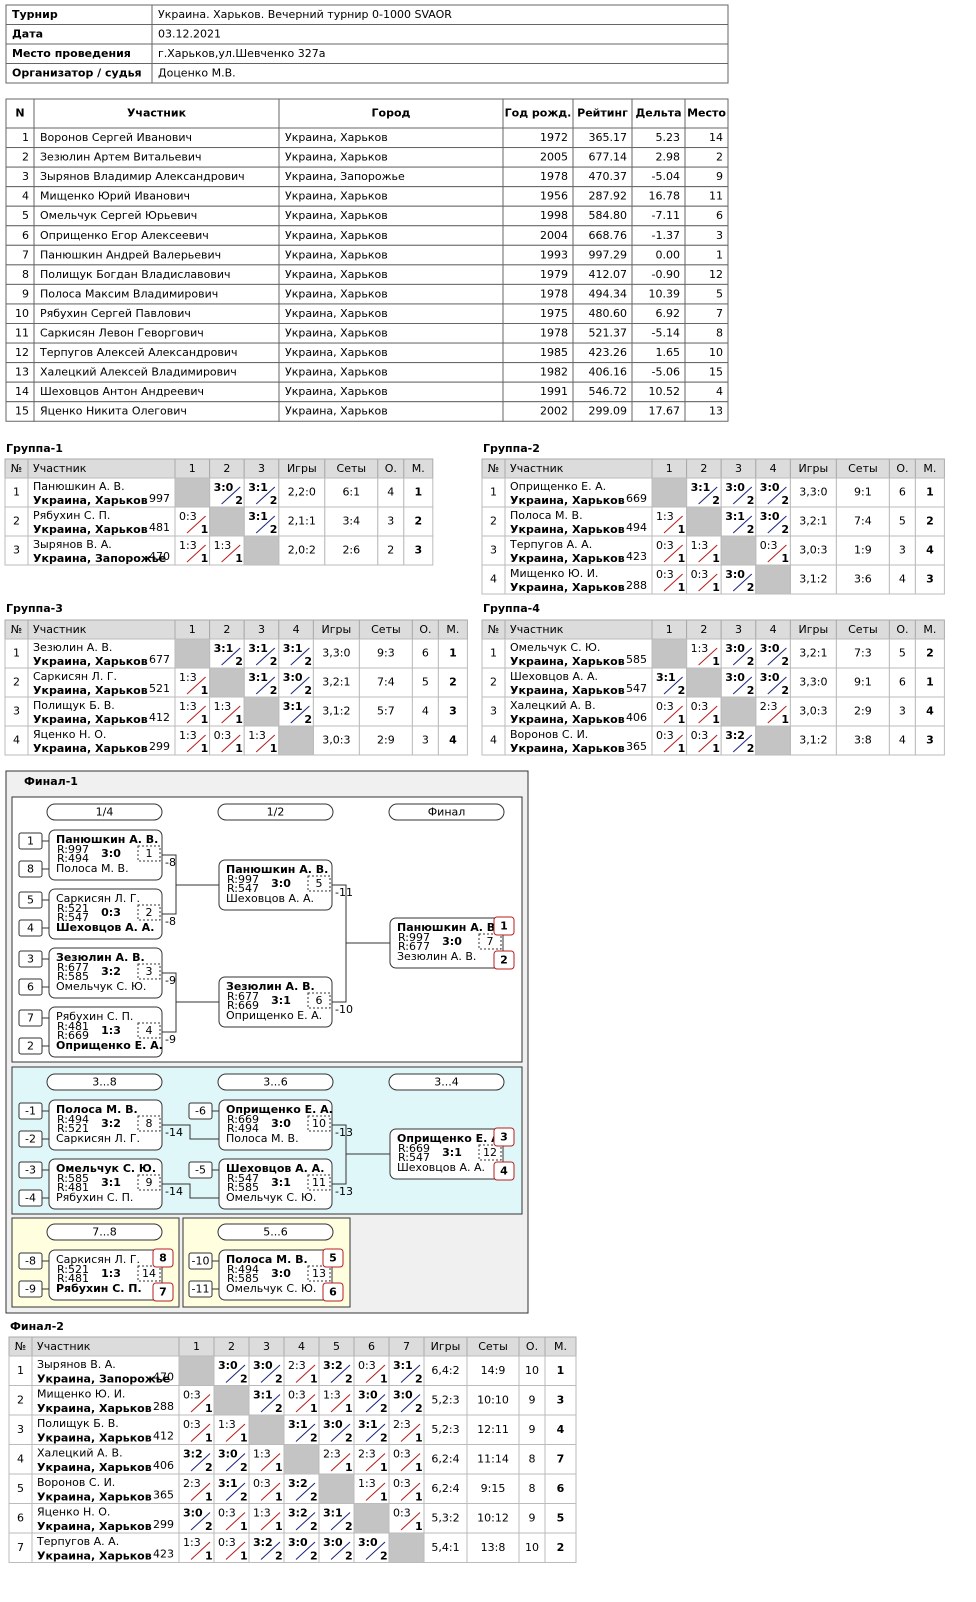 The image size is (976, 1602). I want to click on participant-cell: 365.17, so click(608, 137).